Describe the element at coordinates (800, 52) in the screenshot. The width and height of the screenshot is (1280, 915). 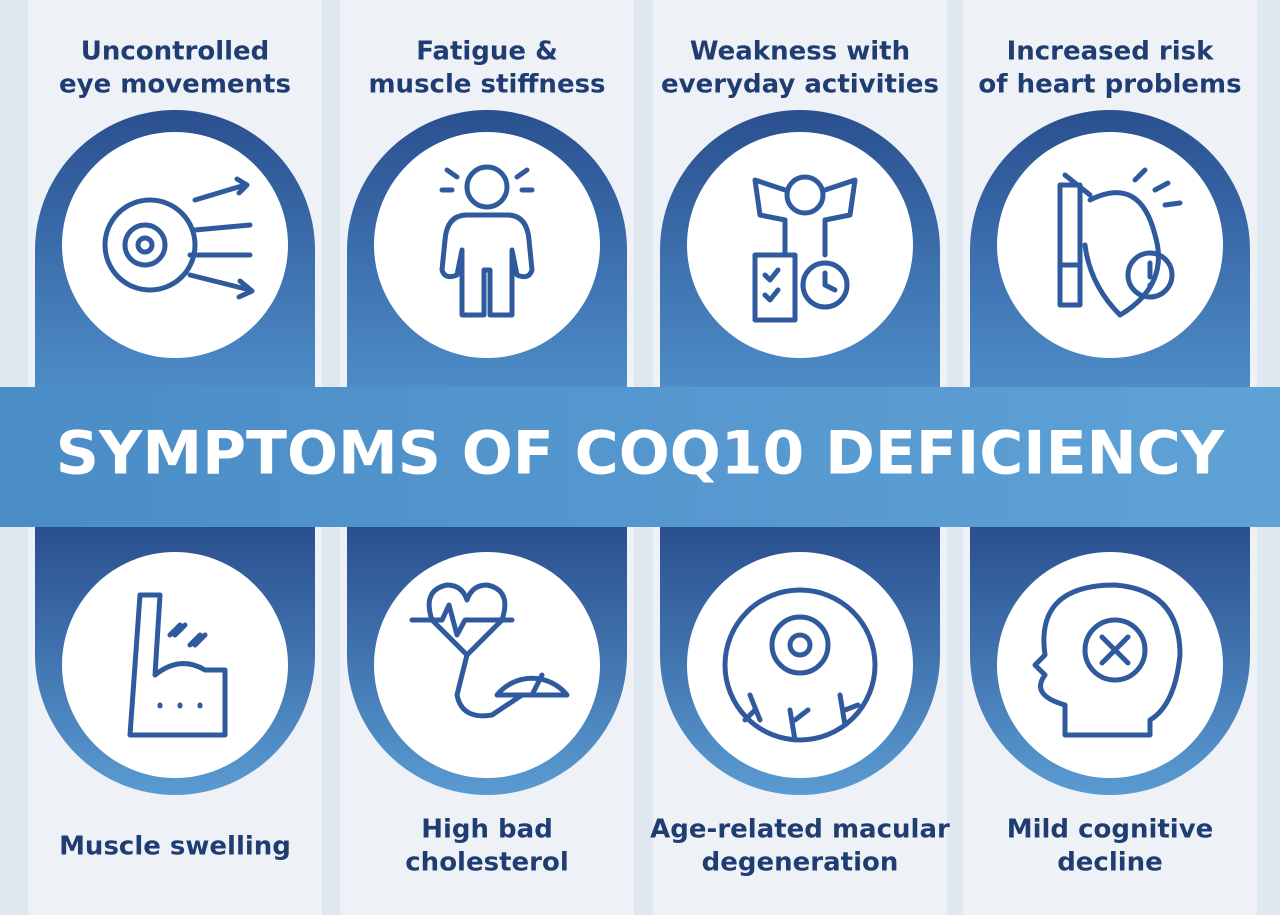
I see `label: Weakness with` at that location.